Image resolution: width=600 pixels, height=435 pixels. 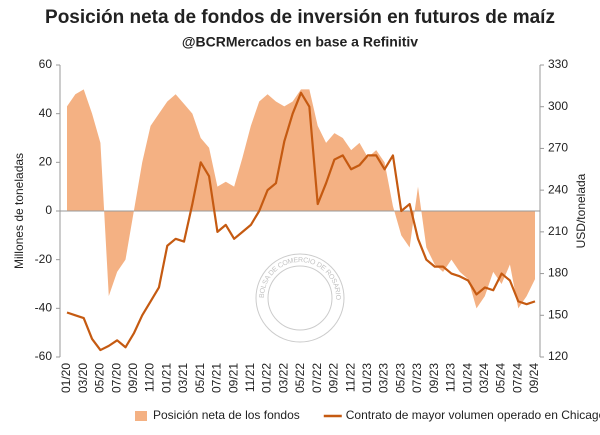 I want to click on x-tick-label: 03/22, so click(x=283, y=378).